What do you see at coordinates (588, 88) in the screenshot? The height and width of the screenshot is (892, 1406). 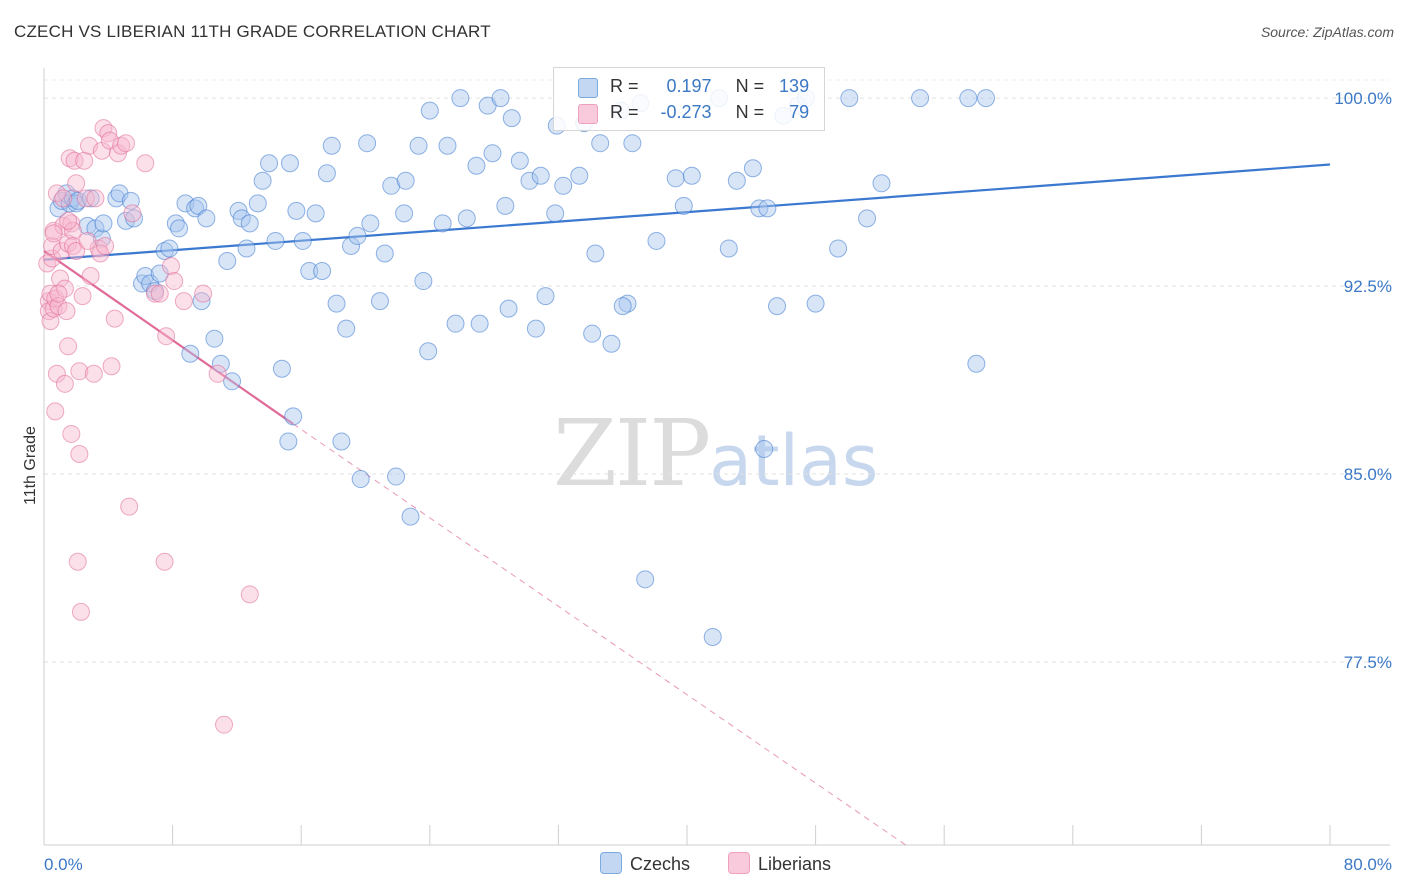 I see `legend-swatch-czechs` at bounding box center [588, 88].